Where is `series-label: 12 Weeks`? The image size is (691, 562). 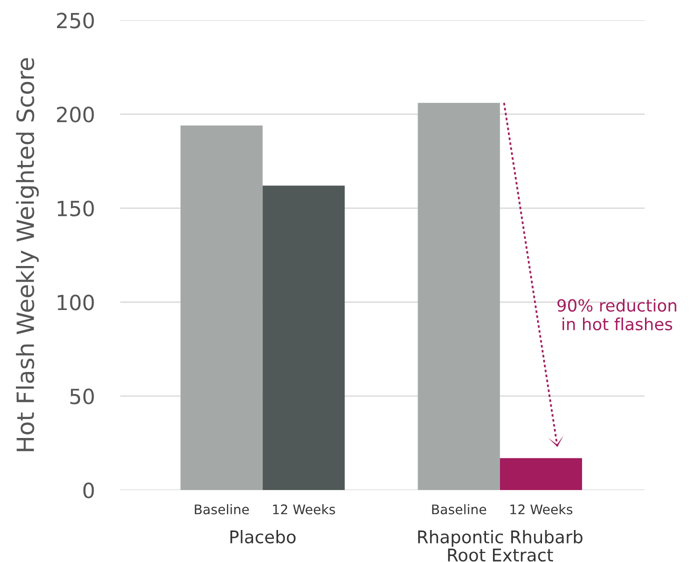 series-label: 12 Weeks is located at coordinates (304, 509).